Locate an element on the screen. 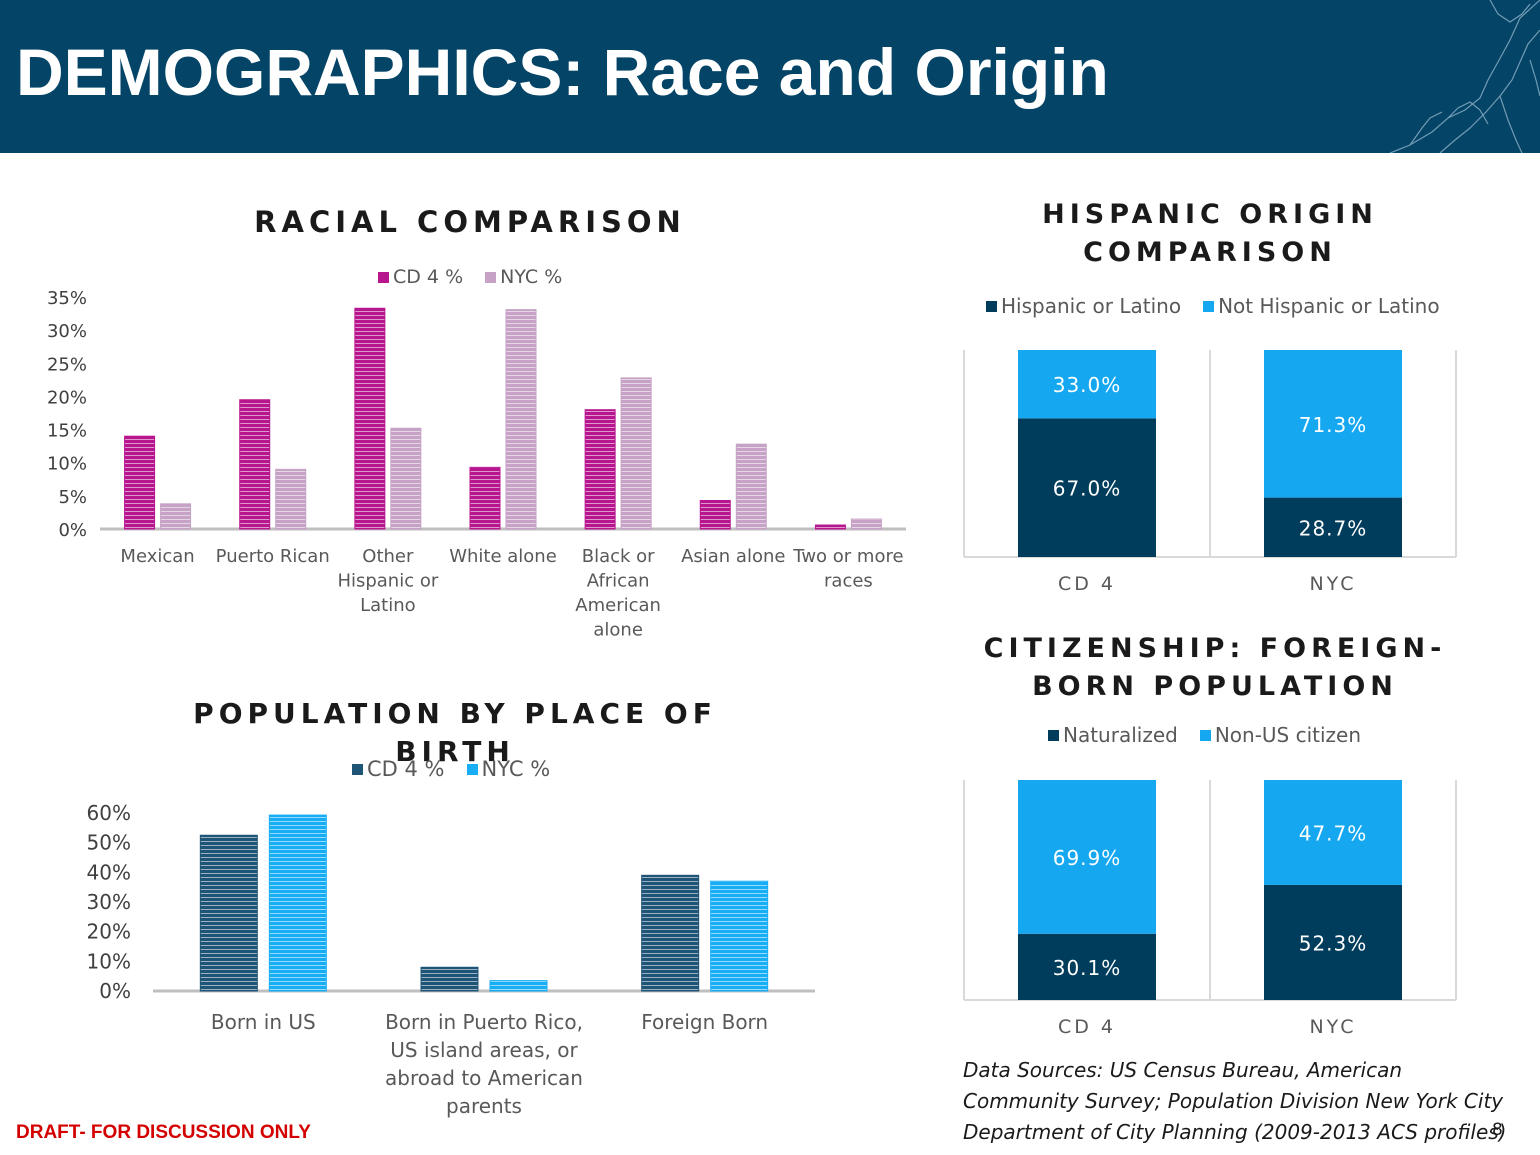  y-tick-label: 15% is located at coordinates (67, 431).